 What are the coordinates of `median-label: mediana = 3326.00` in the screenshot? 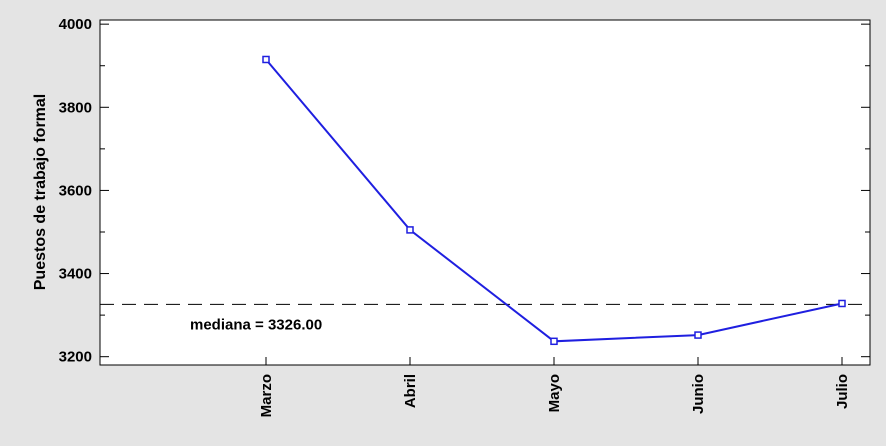 It's located at (256, 324).